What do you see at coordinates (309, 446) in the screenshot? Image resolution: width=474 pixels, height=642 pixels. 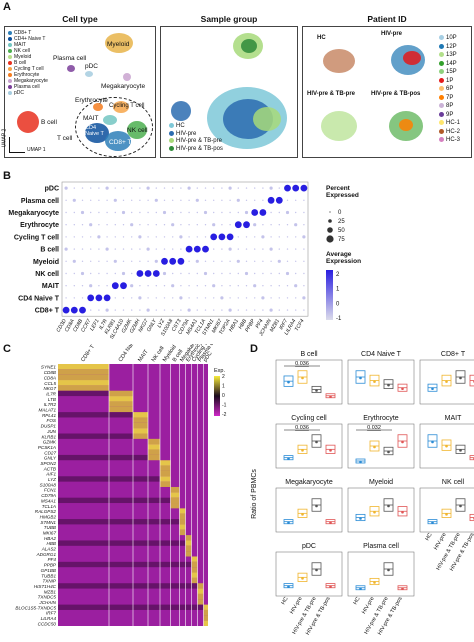 I see `boxplot-frame` at bounding box center [309, 446].